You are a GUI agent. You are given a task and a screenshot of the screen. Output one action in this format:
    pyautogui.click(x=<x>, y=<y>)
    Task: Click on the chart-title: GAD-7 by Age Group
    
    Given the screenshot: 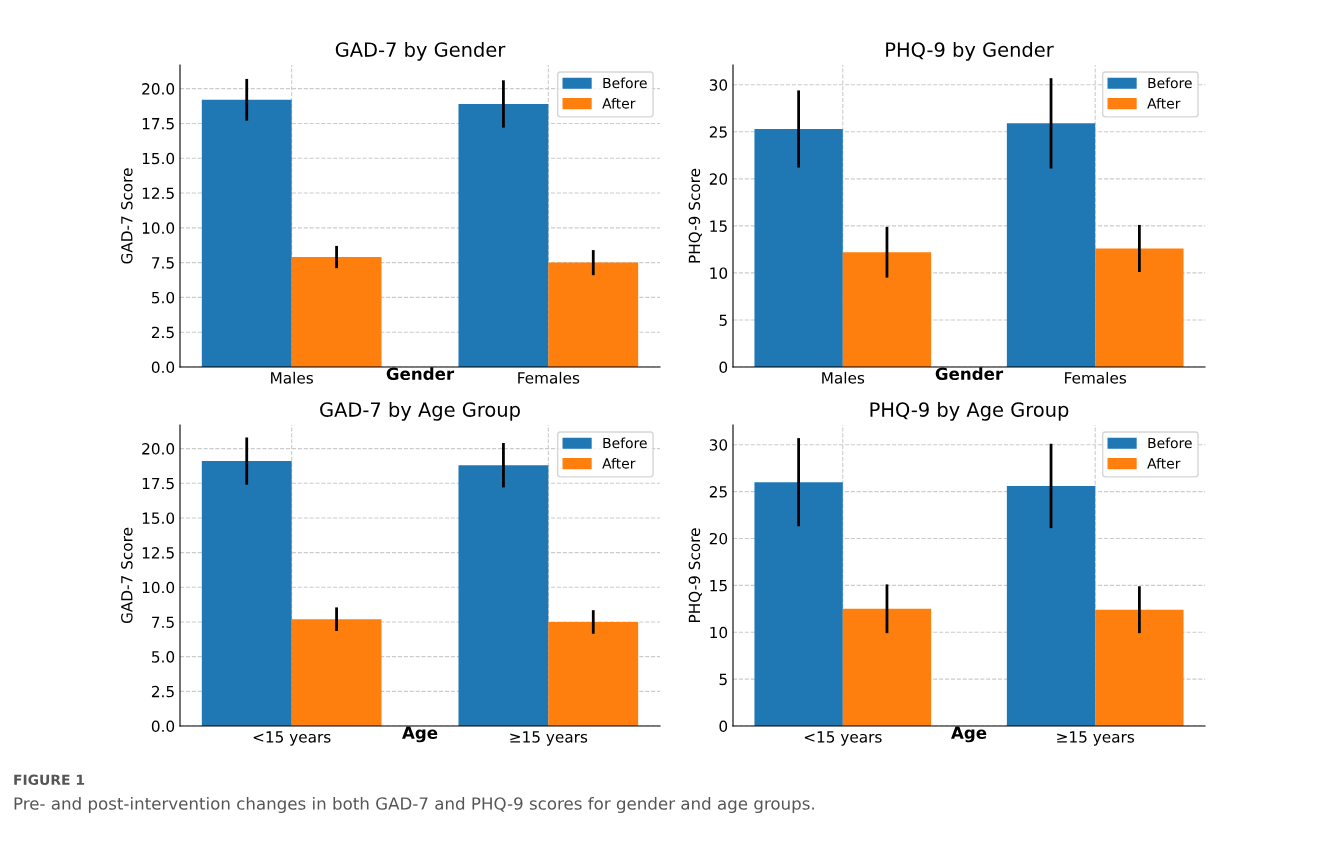 What is the action you would take?
    pyautogui.click(x=420, y=411)
    